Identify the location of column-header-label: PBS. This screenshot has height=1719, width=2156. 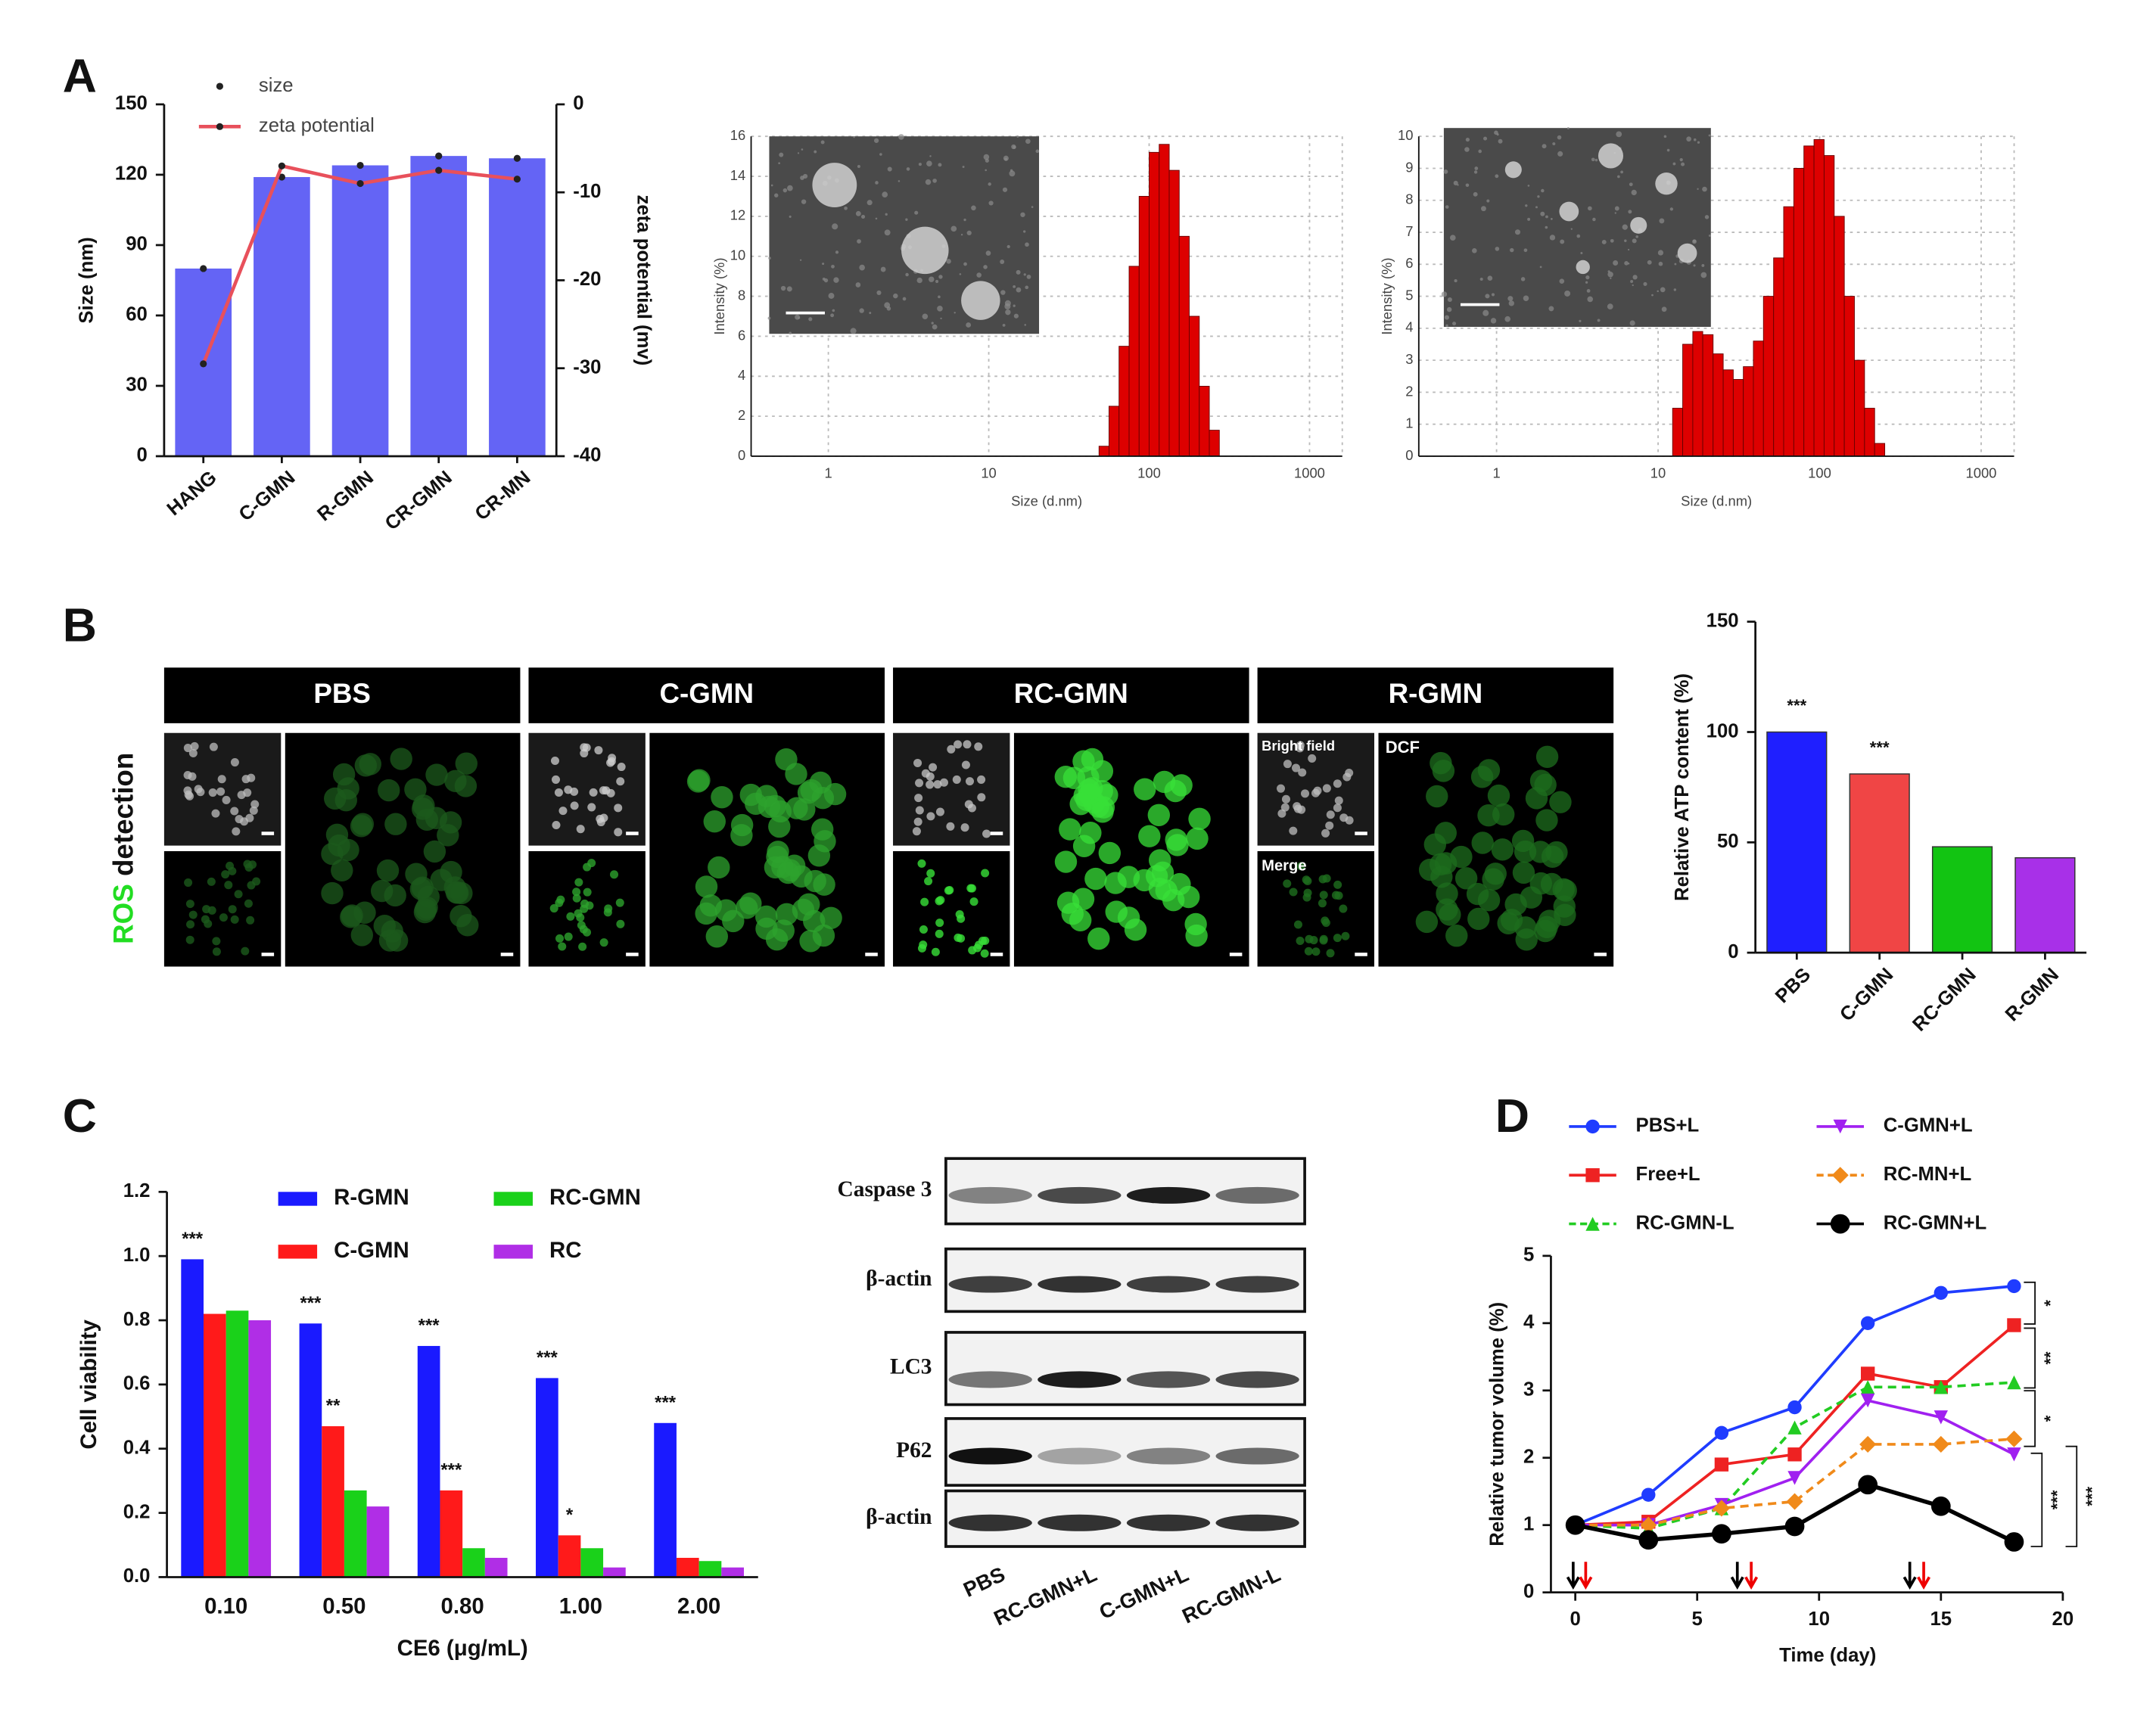
(342, 693).